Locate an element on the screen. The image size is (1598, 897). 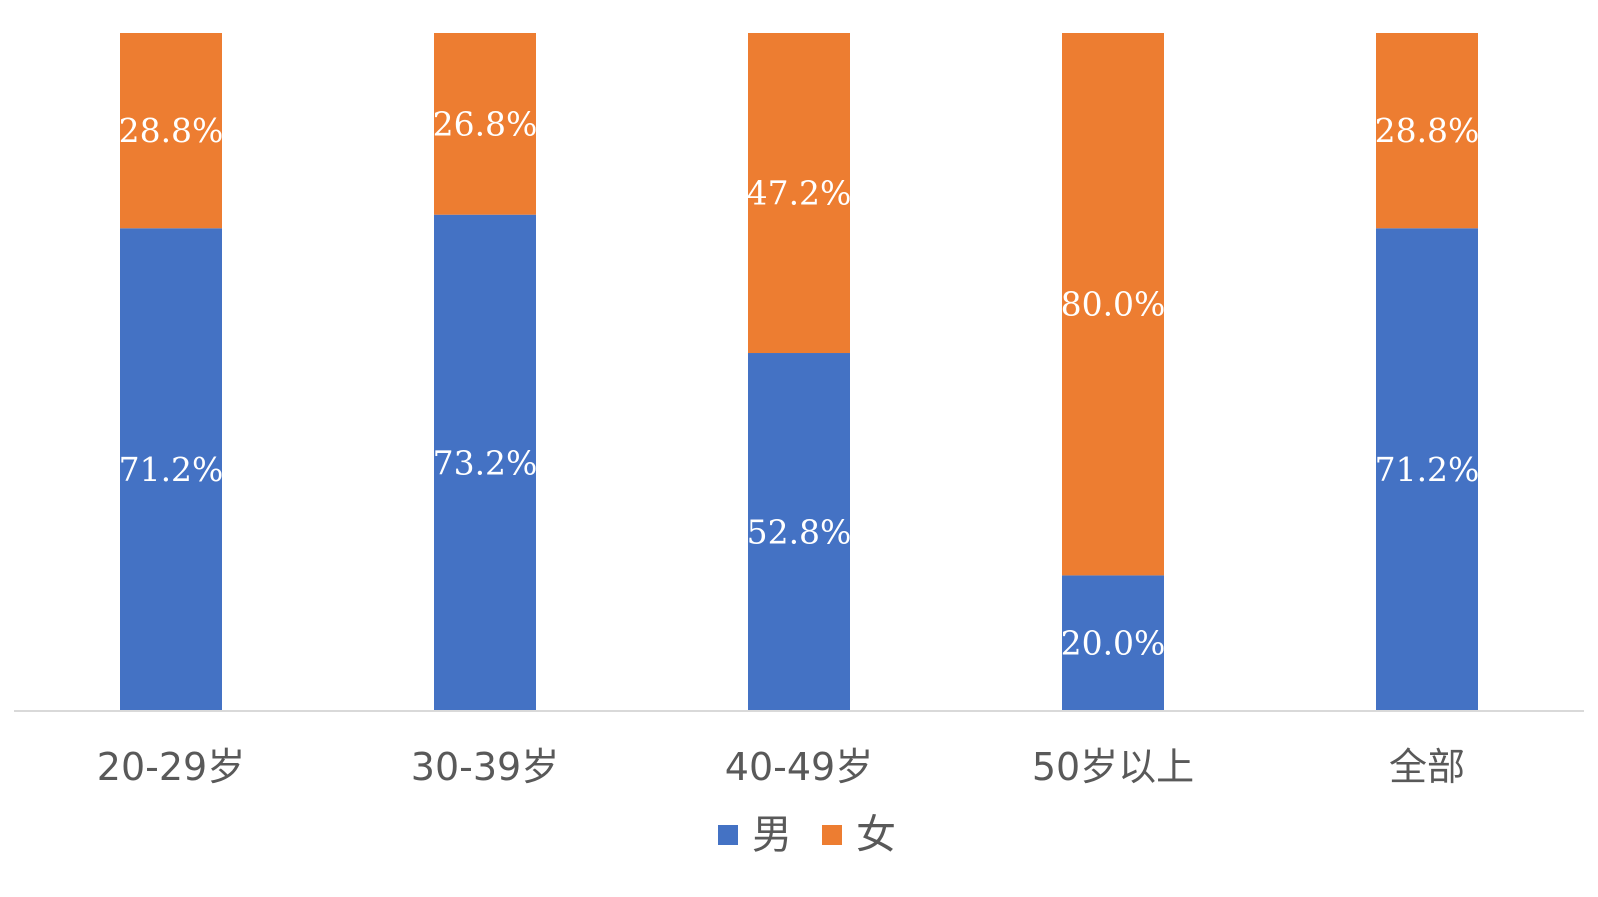
data-label: 47.2% is located at coordinates (799, 193).